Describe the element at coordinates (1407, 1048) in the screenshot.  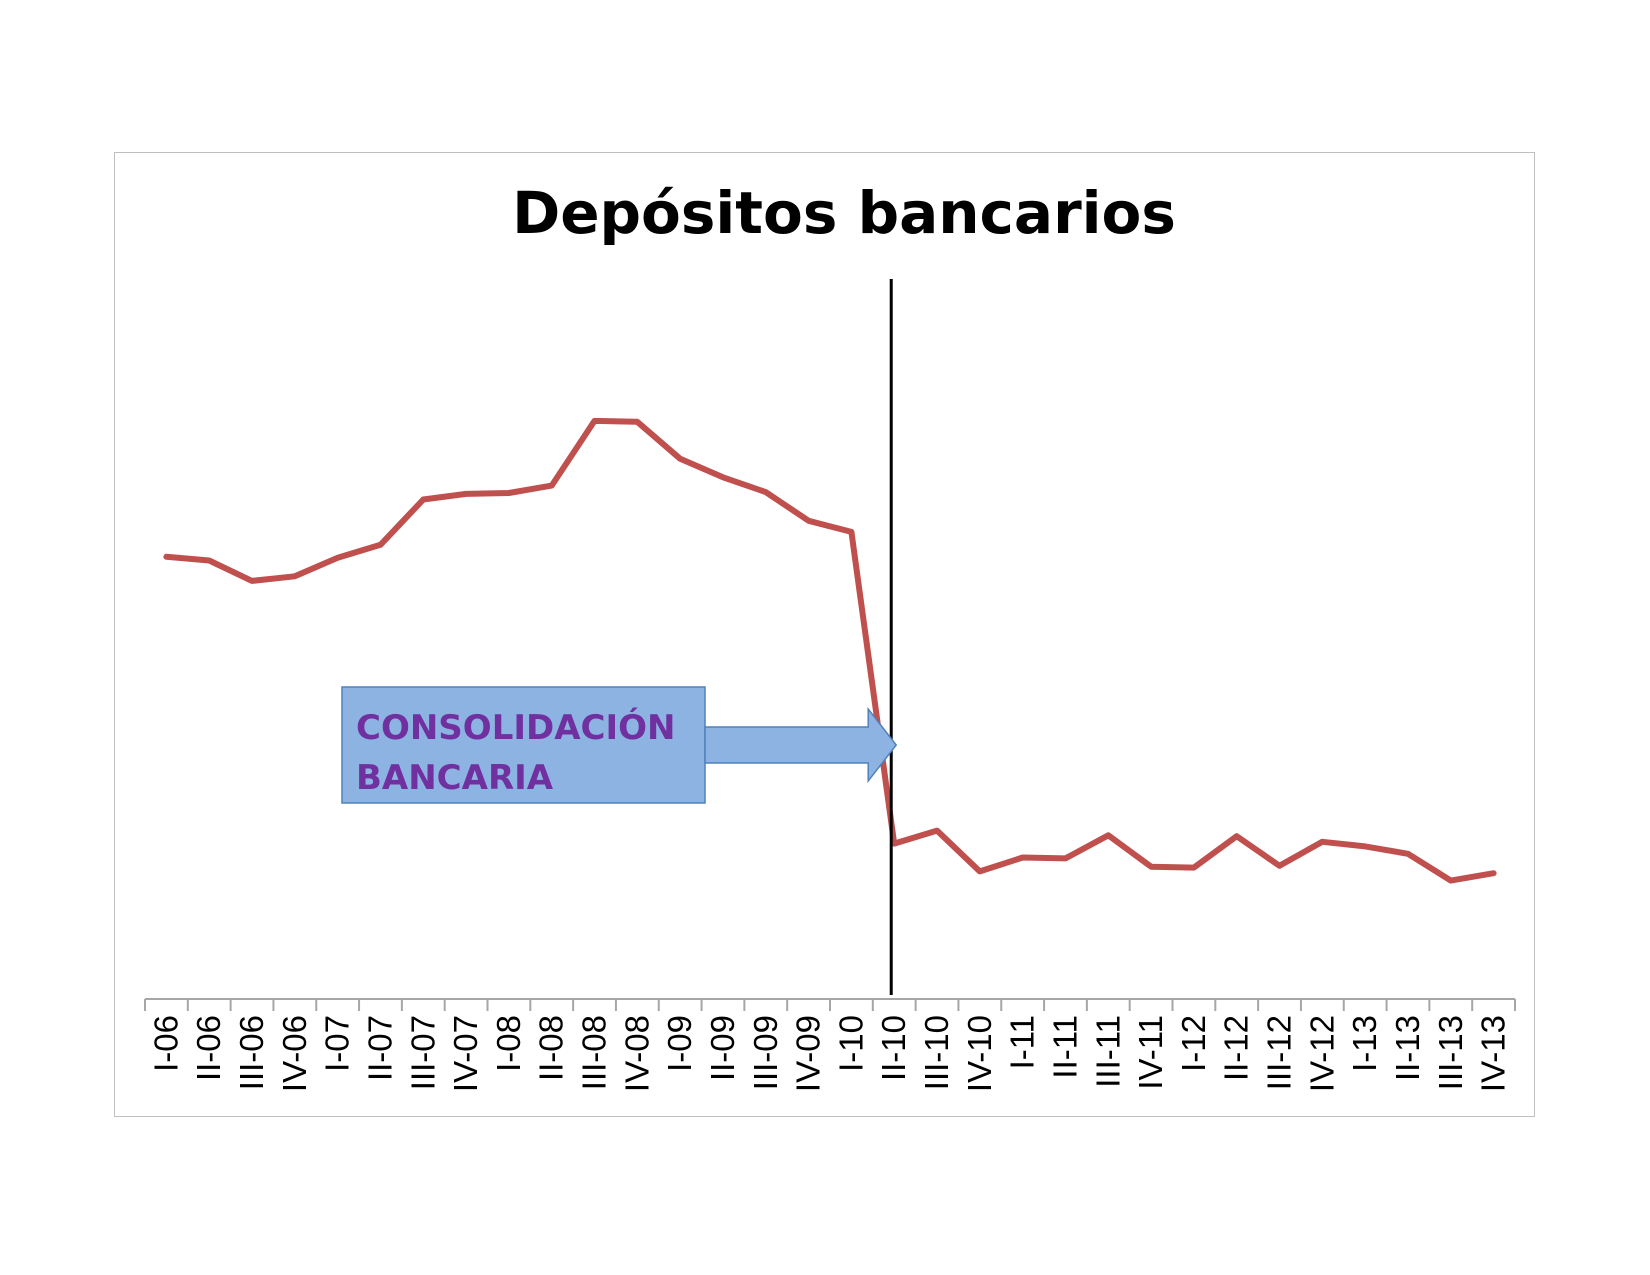
I see `x-tick-label: II-13` at that location.